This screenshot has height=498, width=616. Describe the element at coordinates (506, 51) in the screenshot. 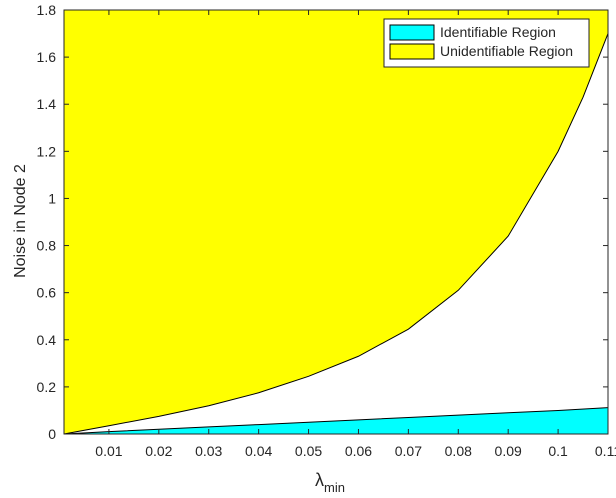

I see `legend-label-unidentifiable-region: Unidentifiable Region` at that location.